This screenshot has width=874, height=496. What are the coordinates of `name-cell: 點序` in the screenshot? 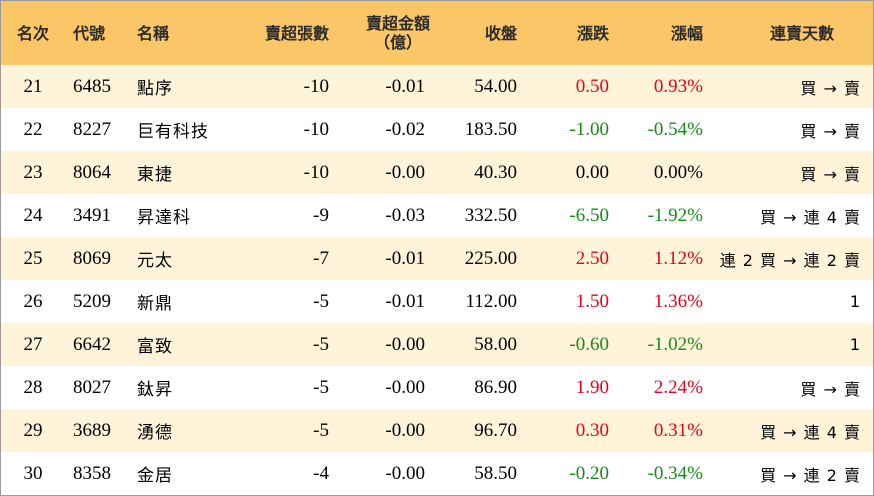 It's located at (155, 89).